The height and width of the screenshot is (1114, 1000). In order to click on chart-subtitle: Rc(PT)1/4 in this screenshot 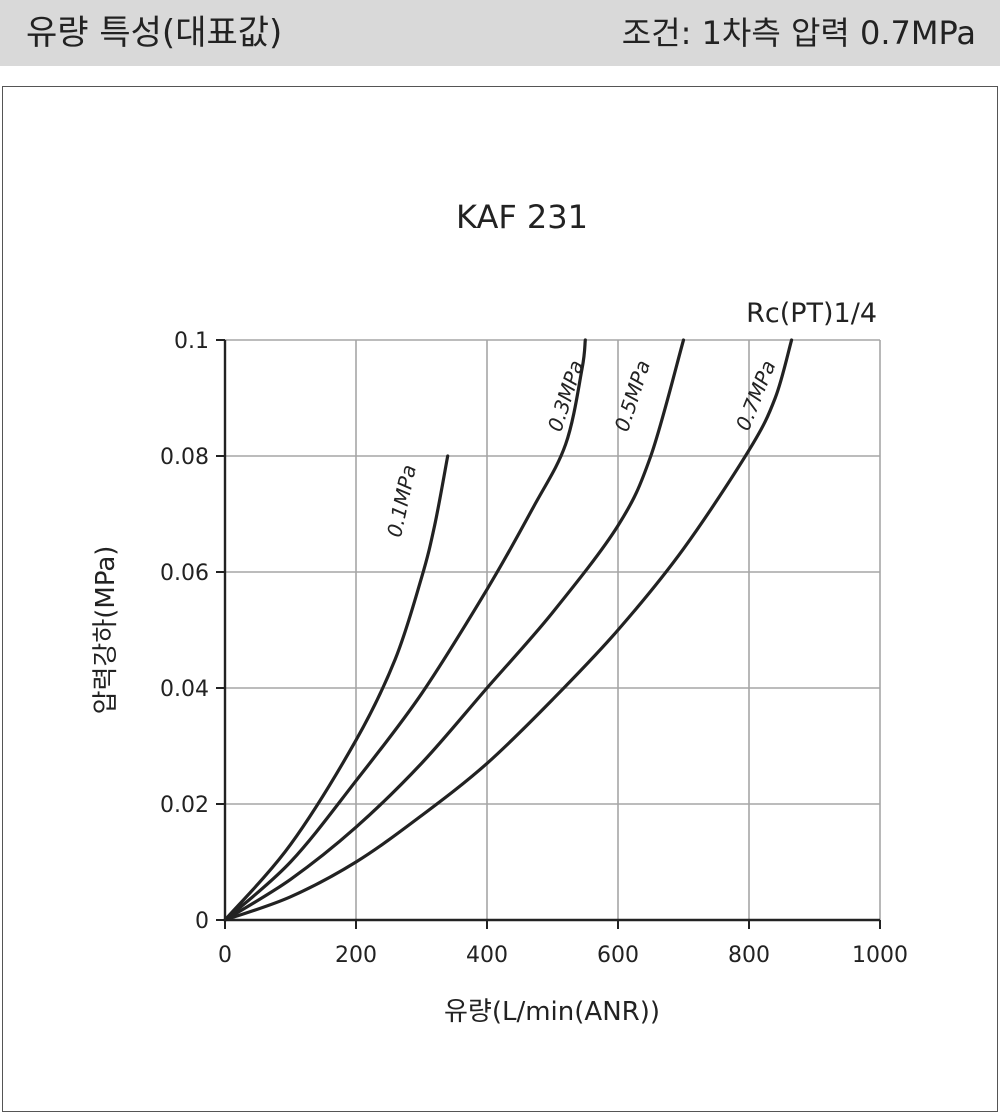, I will do `click(811, 313)`.